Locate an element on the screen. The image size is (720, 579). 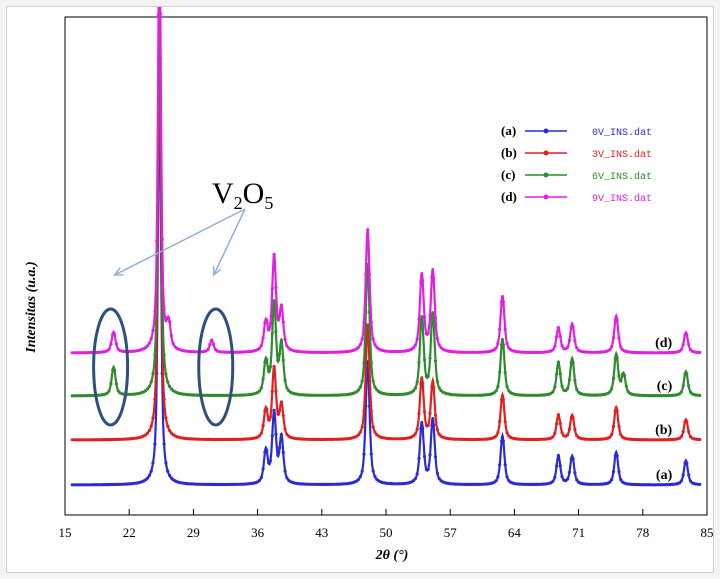
legend-entry: 9V_INS.dat is located at coordinates (622, 199).